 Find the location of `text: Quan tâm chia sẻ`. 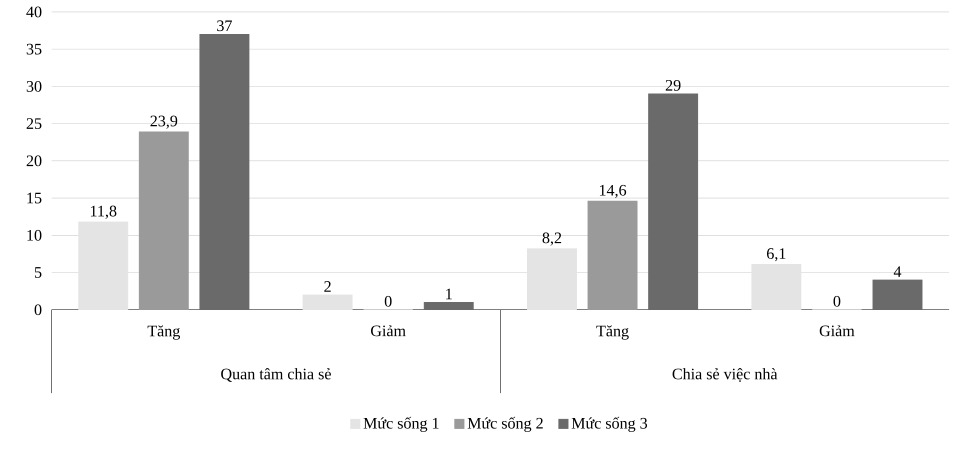

text: Quan tâm chia sẻ is located at coordinates (276, 375).